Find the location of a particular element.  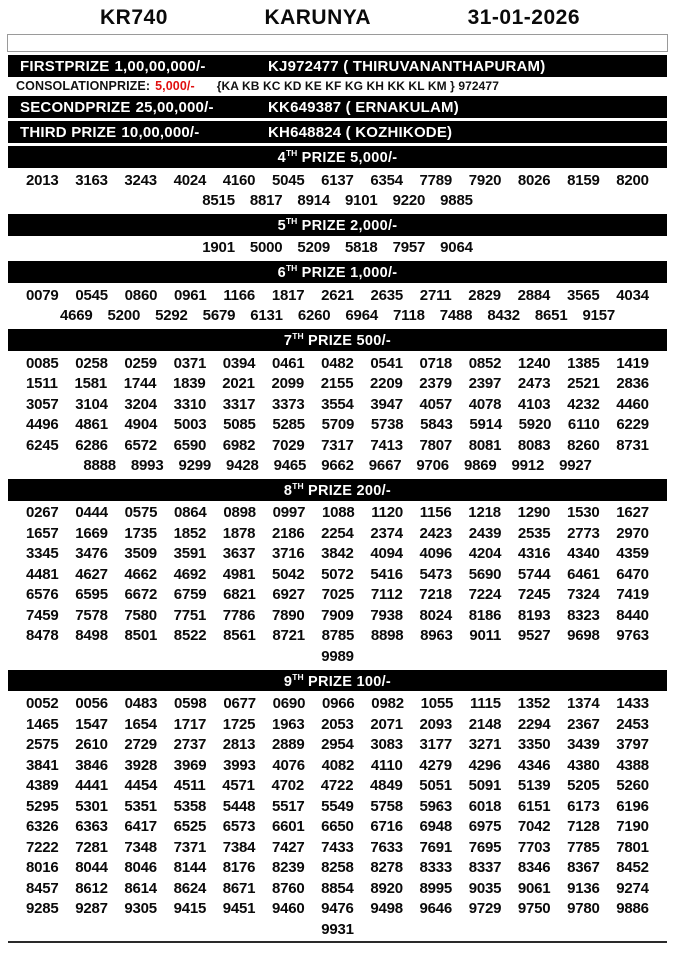

winning-number: 5738 is located at coordinates (387, 425).